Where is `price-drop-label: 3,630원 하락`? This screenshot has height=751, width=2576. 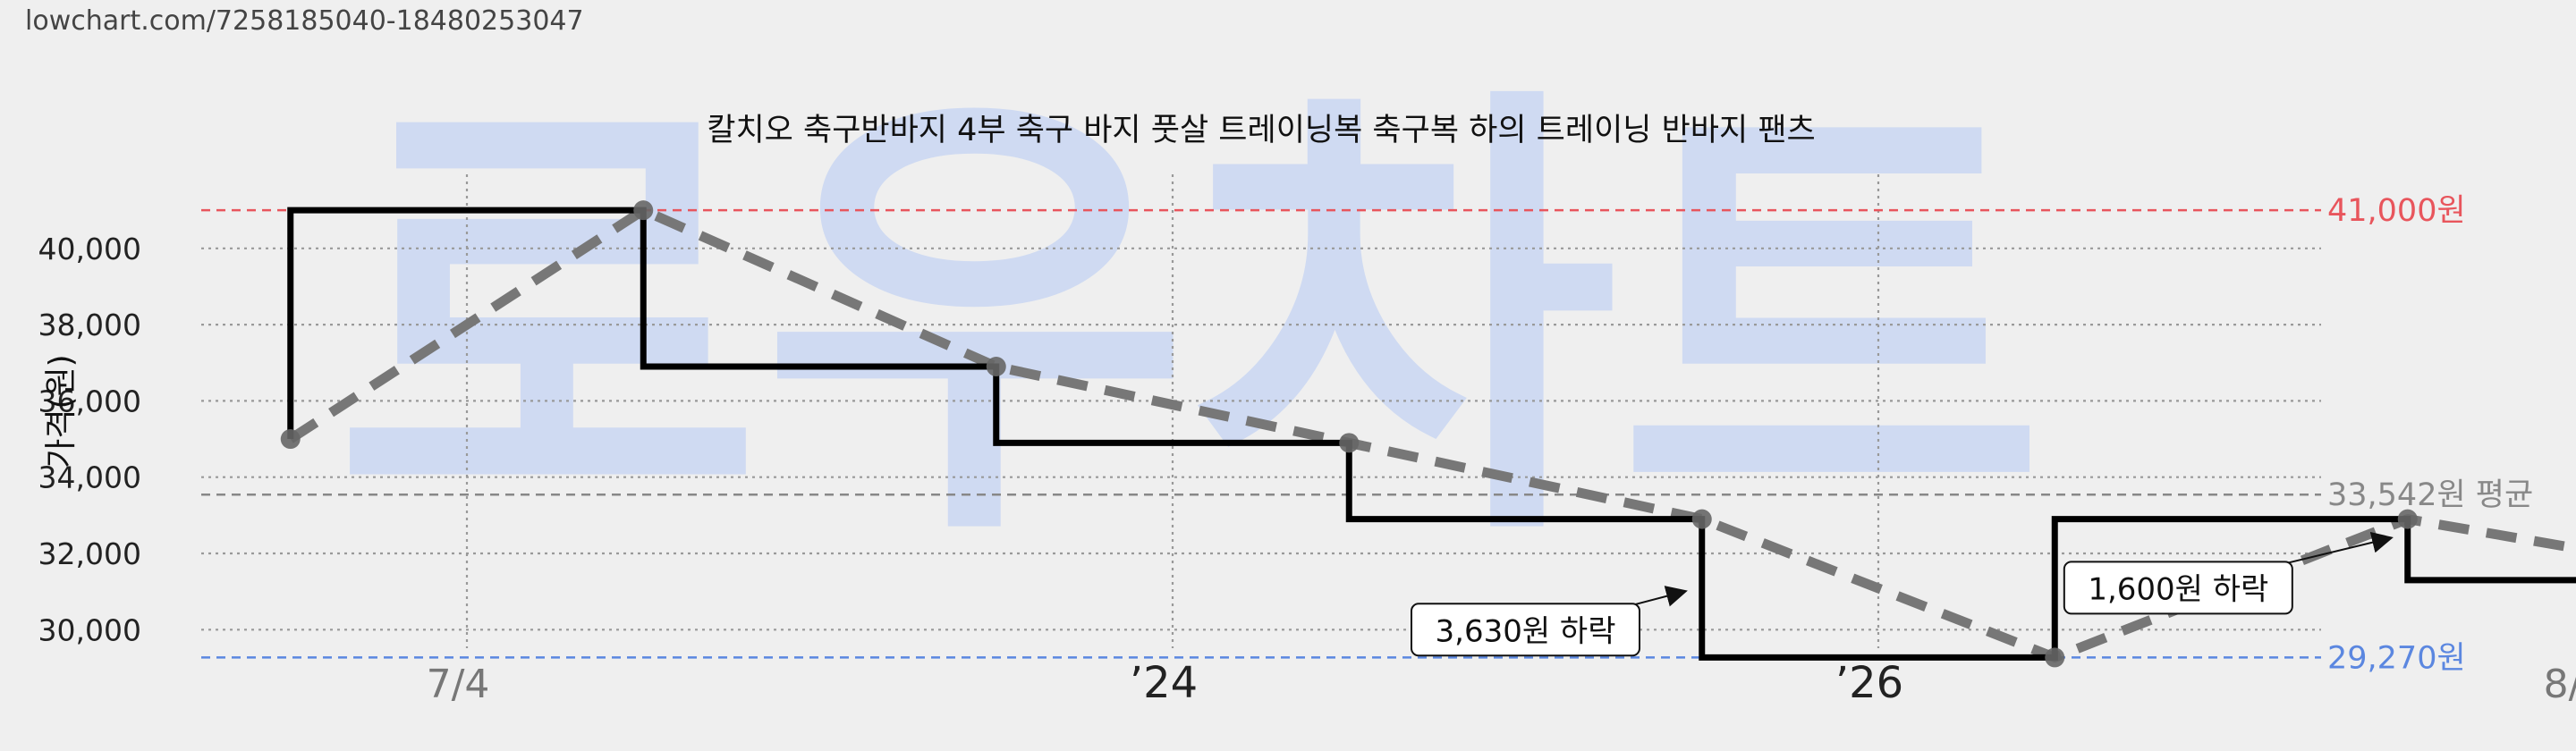 price-drop-label: 3,630원 하락 is located at coordinates (1526, 631).